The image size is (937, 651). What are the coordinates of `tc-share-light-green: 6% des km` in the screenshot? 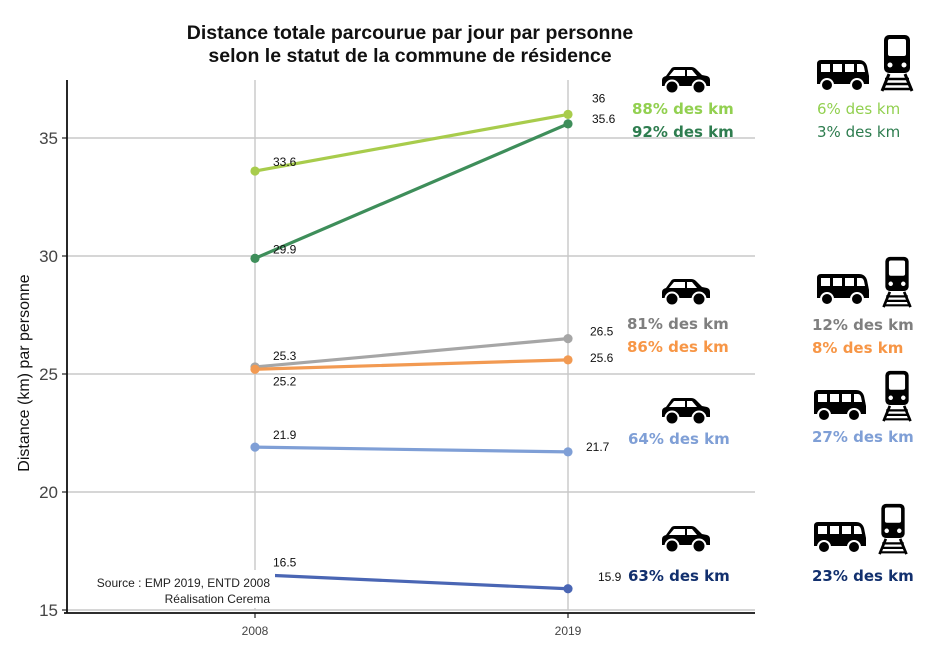 It's located at (859, 109).